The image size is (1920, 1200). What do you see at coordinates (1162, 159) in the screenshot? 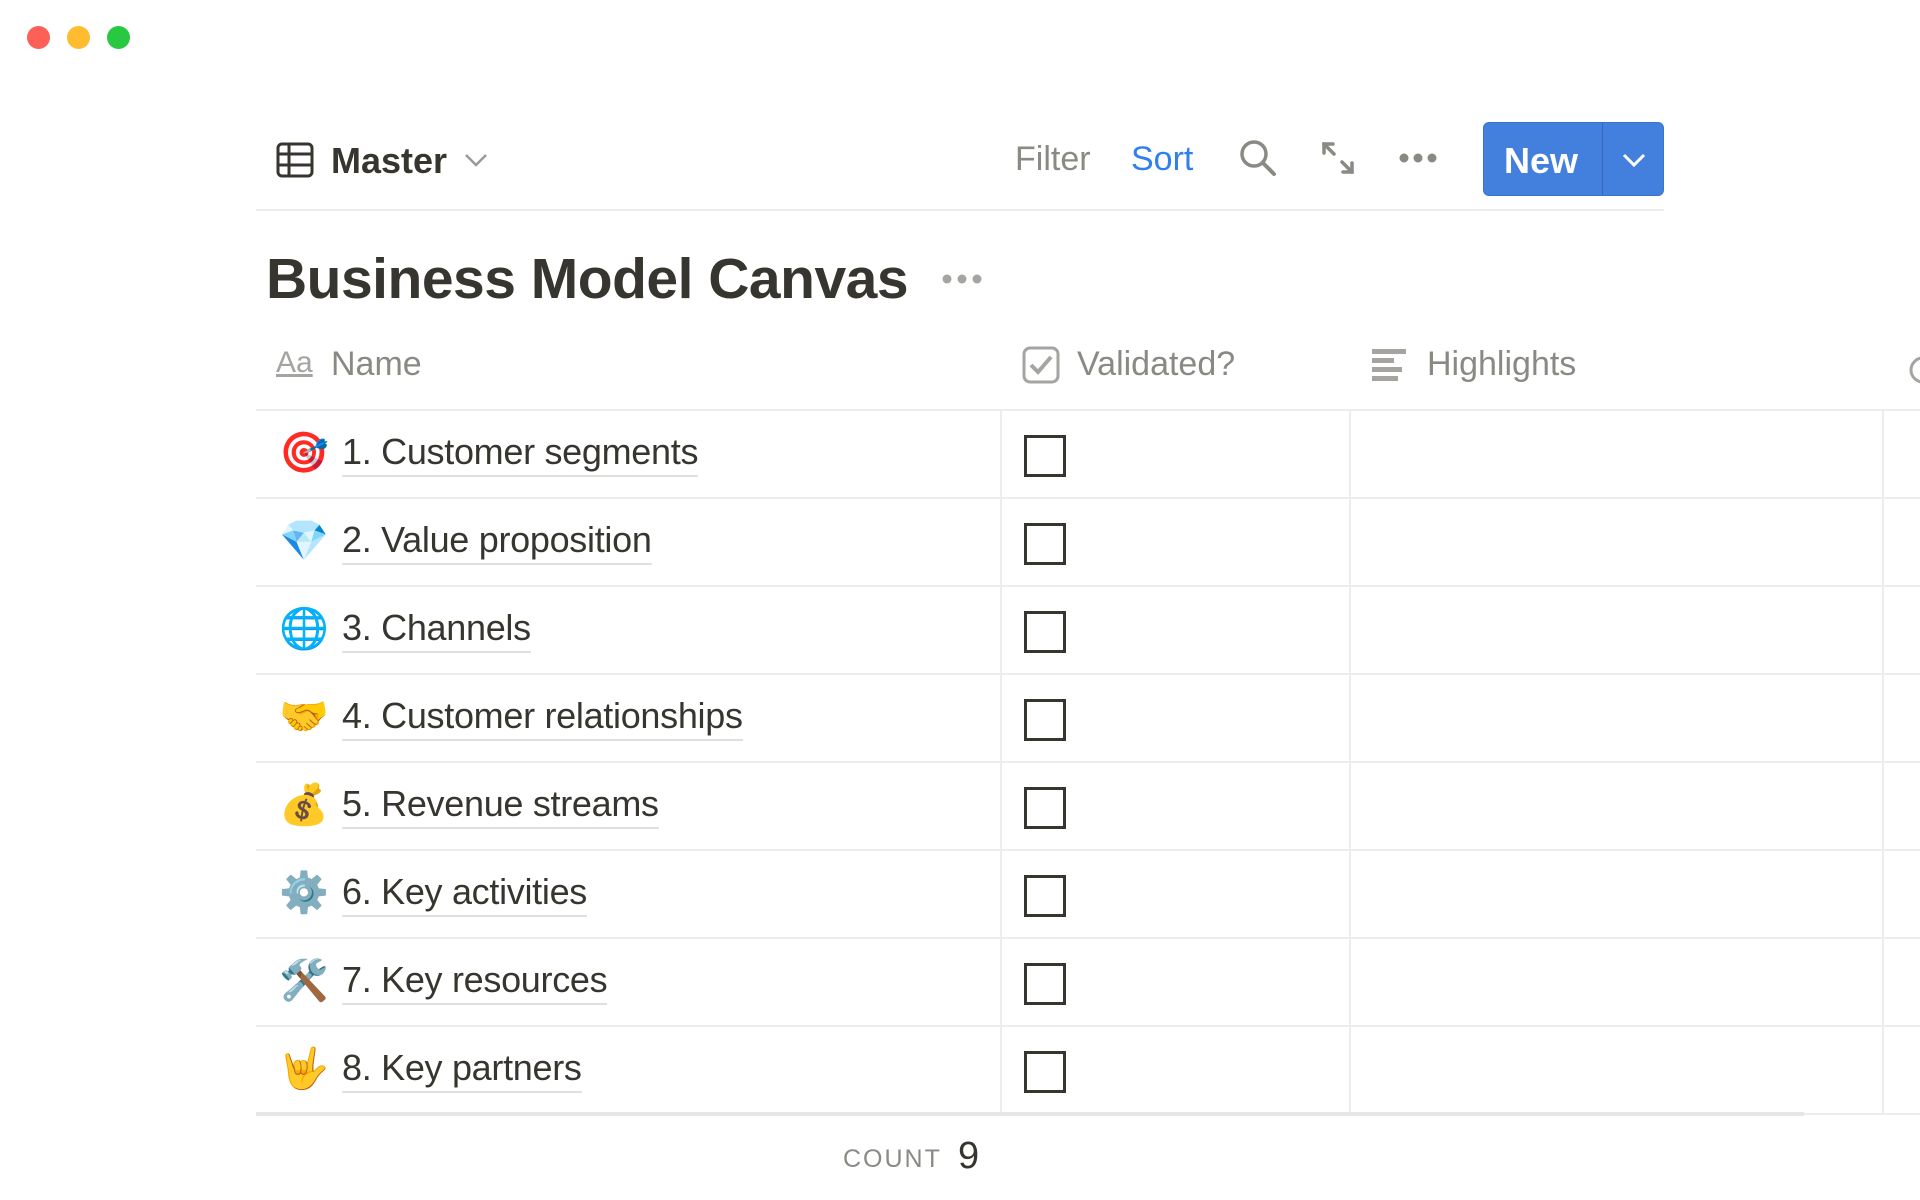
I see `sort-button: Sort` at bounding box center [1162, 159].